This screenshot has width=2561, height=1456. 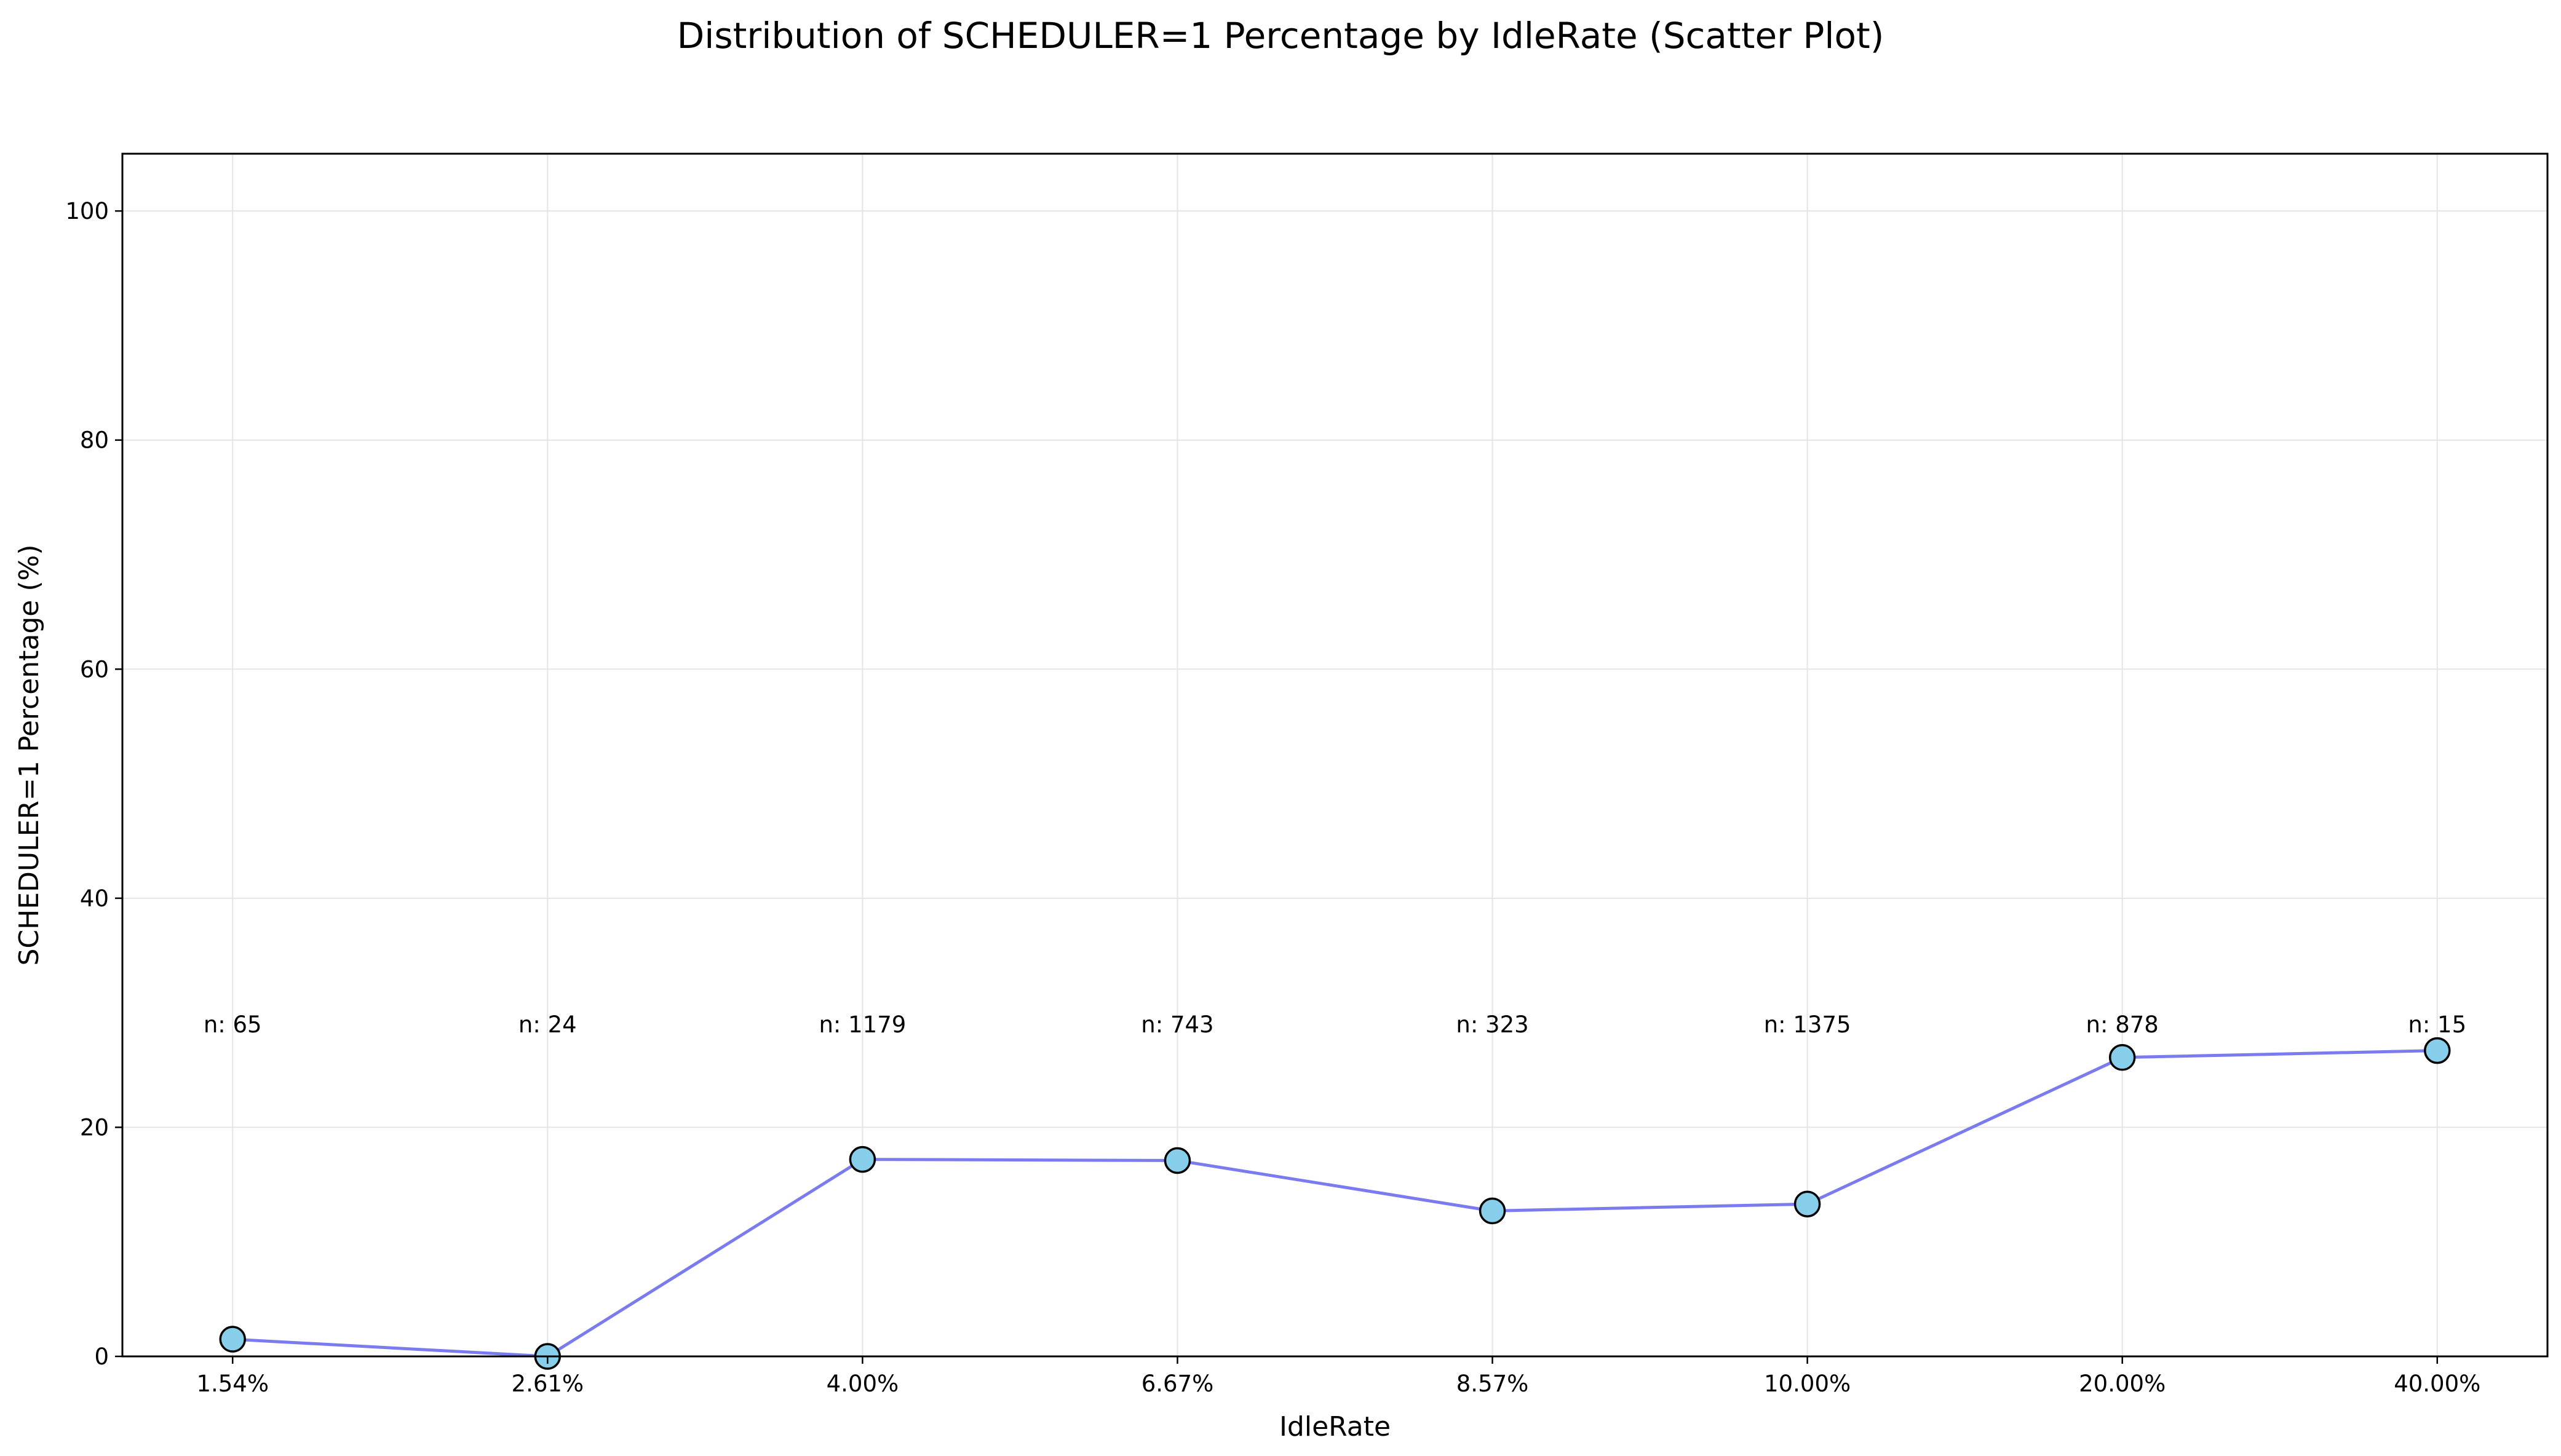 I want to click on x-tick-label: 10.00%, so click(x=1808, y=1384).